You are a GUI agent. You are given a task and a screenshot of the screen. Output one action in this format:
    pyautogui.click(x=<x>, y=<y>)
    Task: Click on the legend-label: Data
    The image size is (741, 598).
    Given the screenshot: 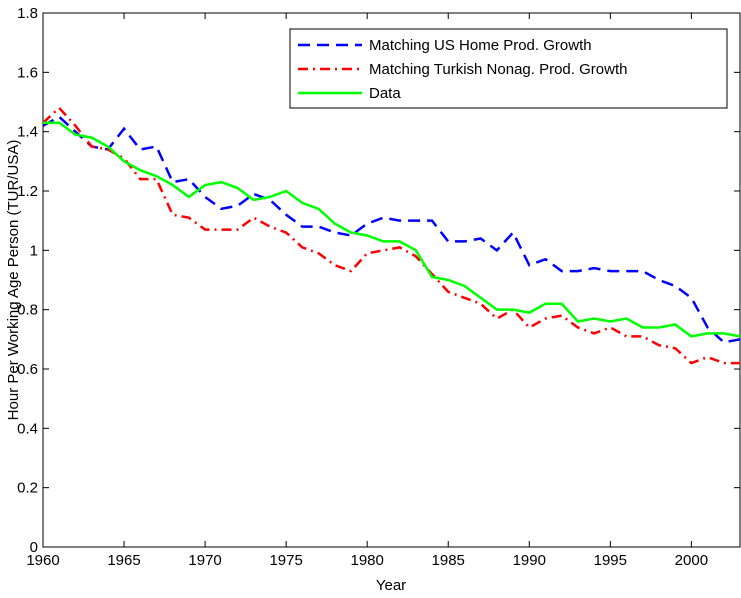 What is the action you would take?
    pyautogui.click(x=385, y=93)
    